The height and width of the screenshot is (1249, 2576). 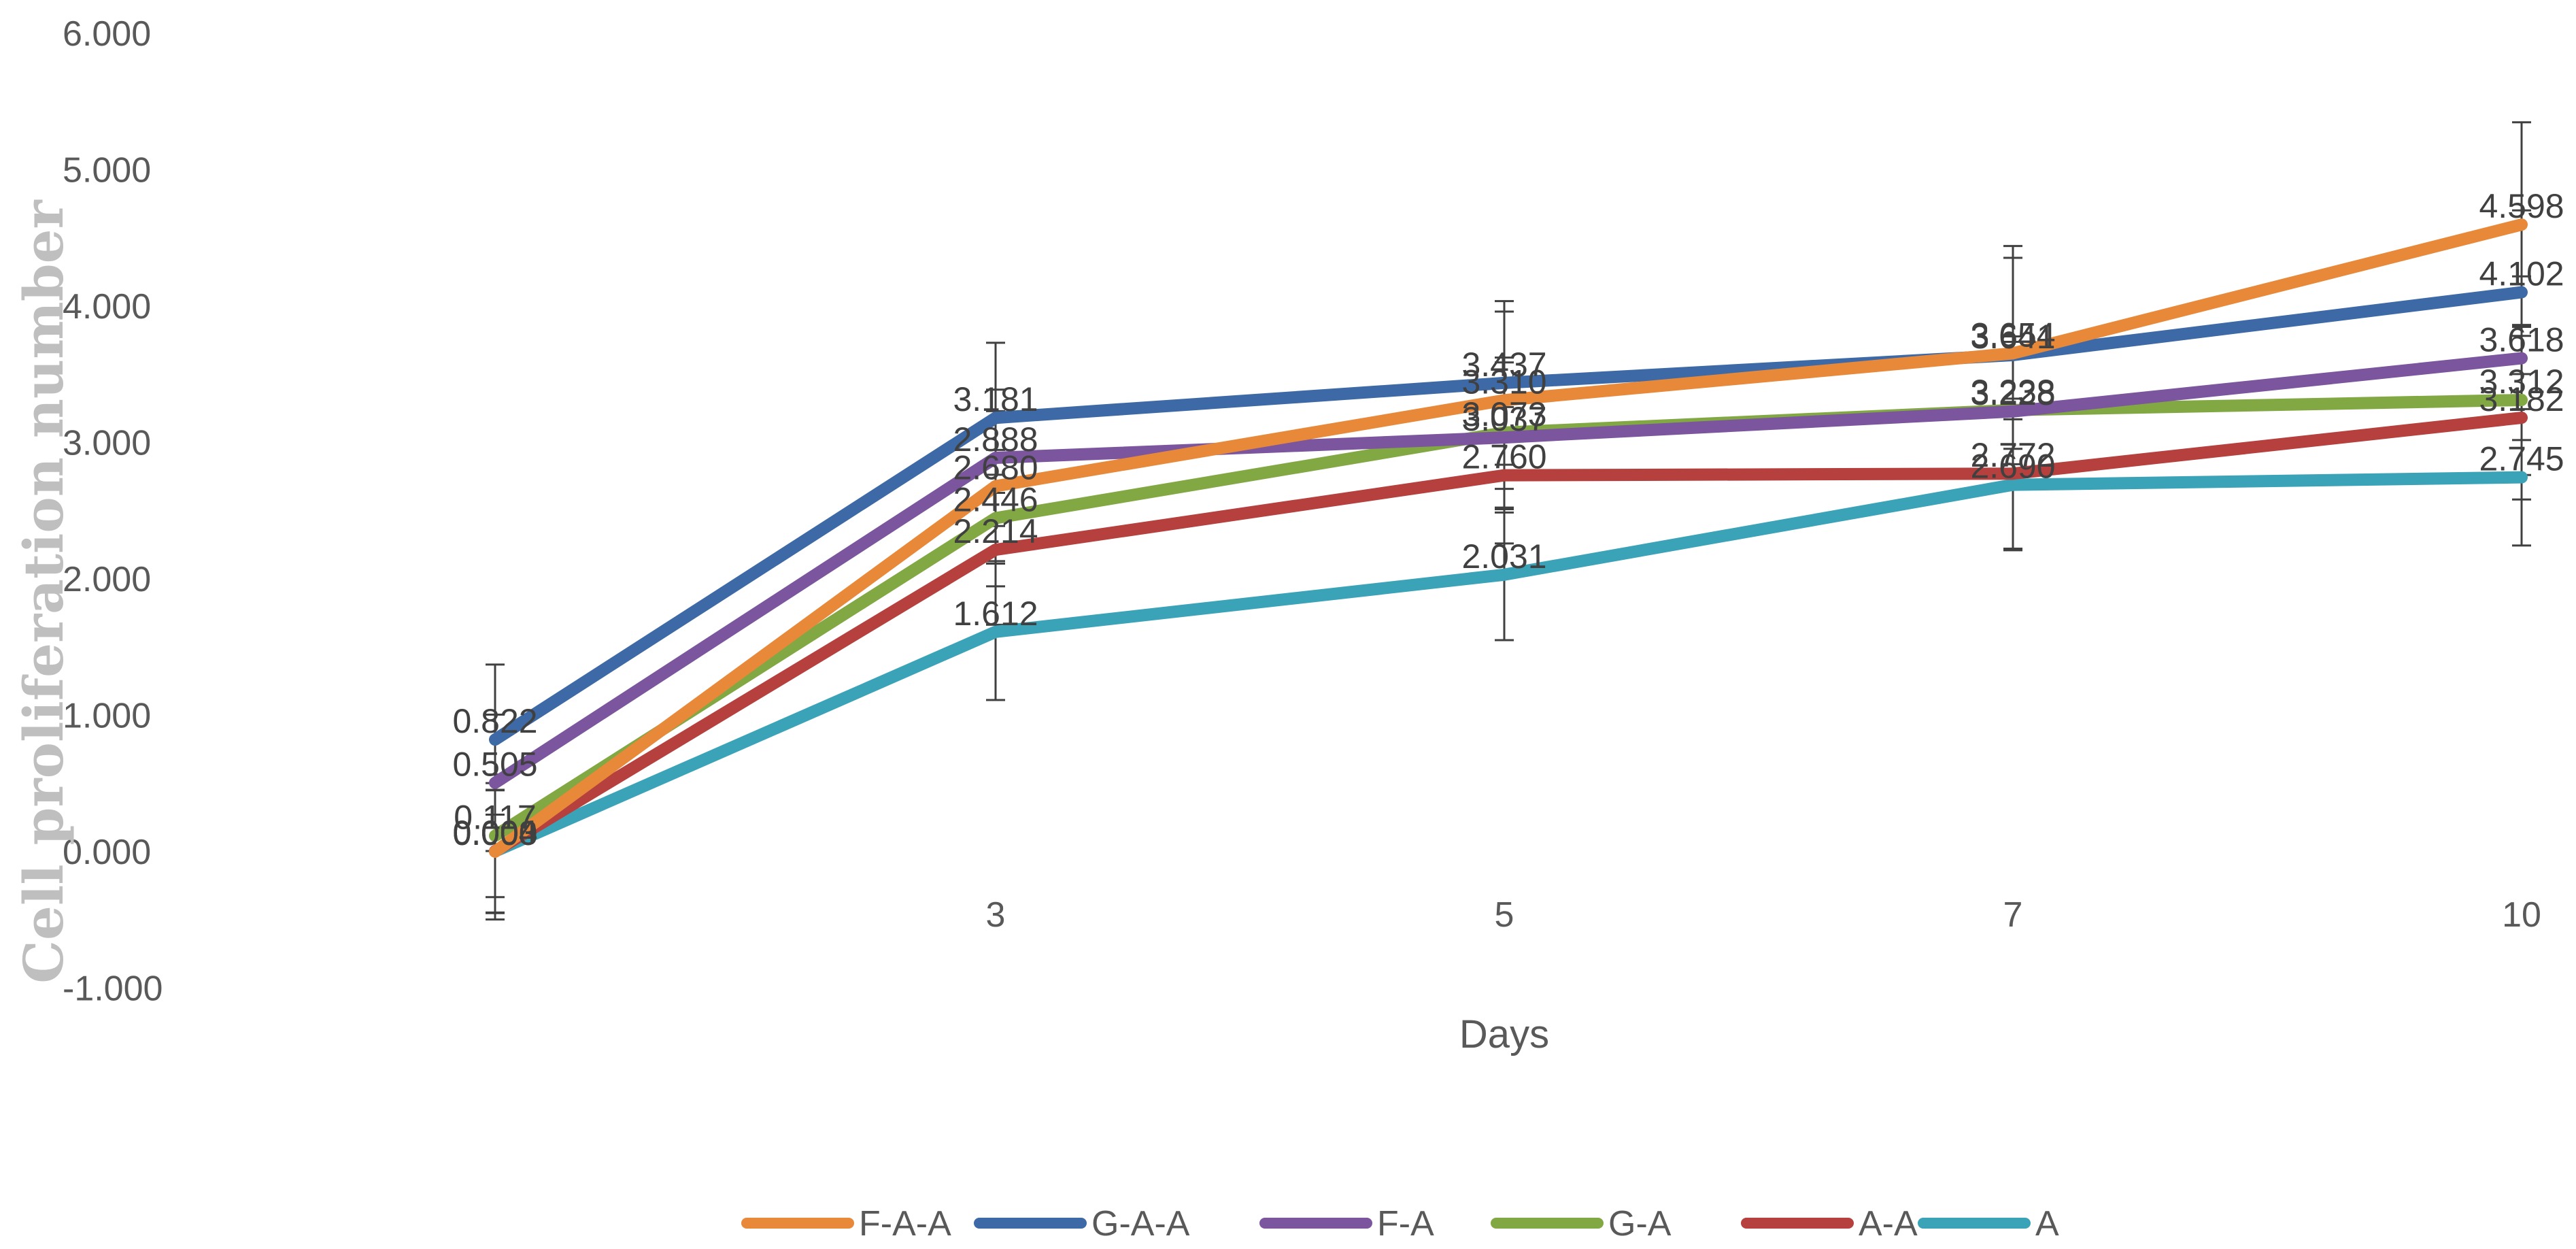 I want to click on data-label: 3.073, so click(x=1503, y=414).